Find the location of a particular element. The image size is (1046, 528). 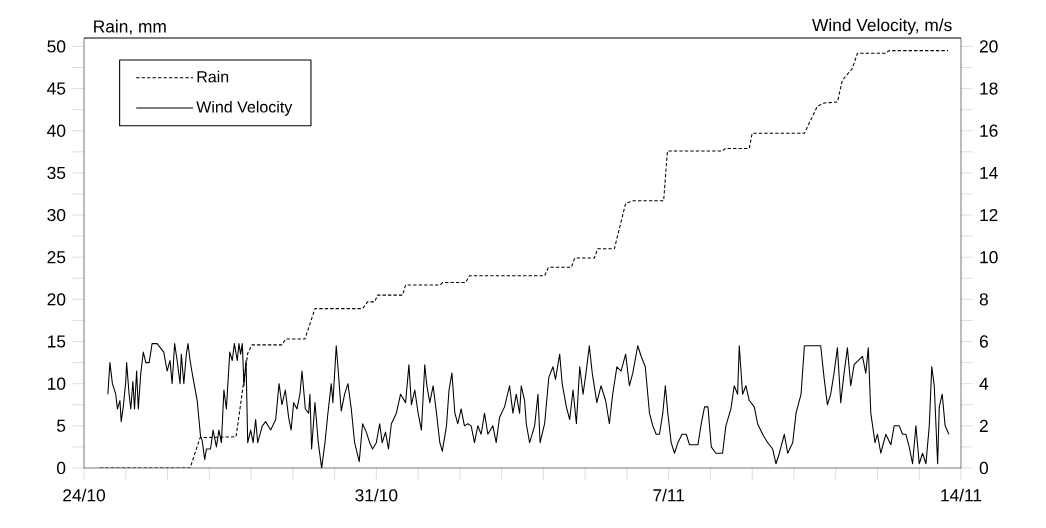

legend-label: Rain is located at coordinates (213, 76).